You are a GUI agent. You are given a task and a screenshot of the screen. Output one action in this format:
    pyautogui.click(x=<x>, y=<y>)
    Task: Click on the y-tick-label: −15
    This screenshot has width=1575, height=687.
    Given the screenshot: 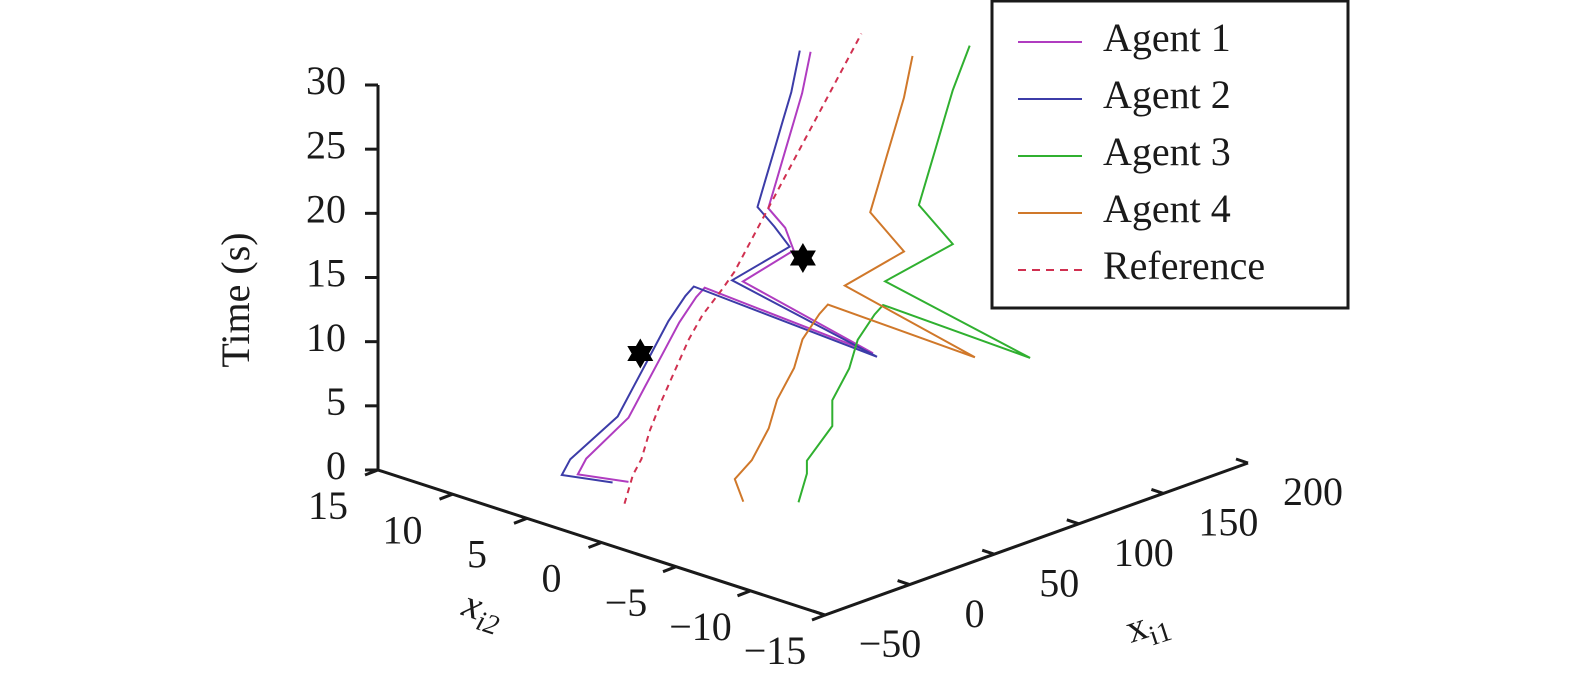 What is the action you would take?
    pyautogui.click(x=775, y=650)
    